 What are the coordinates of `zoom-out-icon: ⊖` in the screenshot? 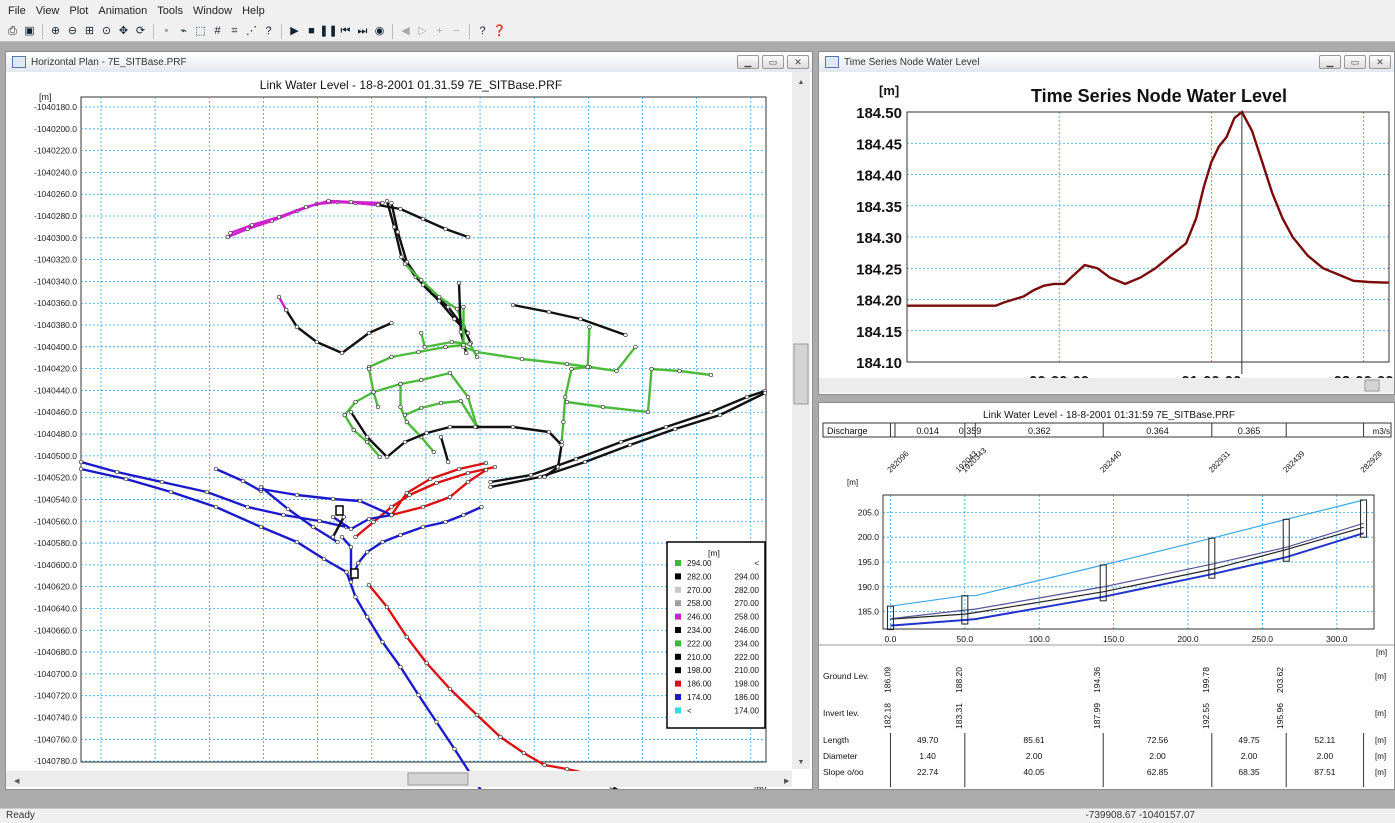 It's located at (72, 31).